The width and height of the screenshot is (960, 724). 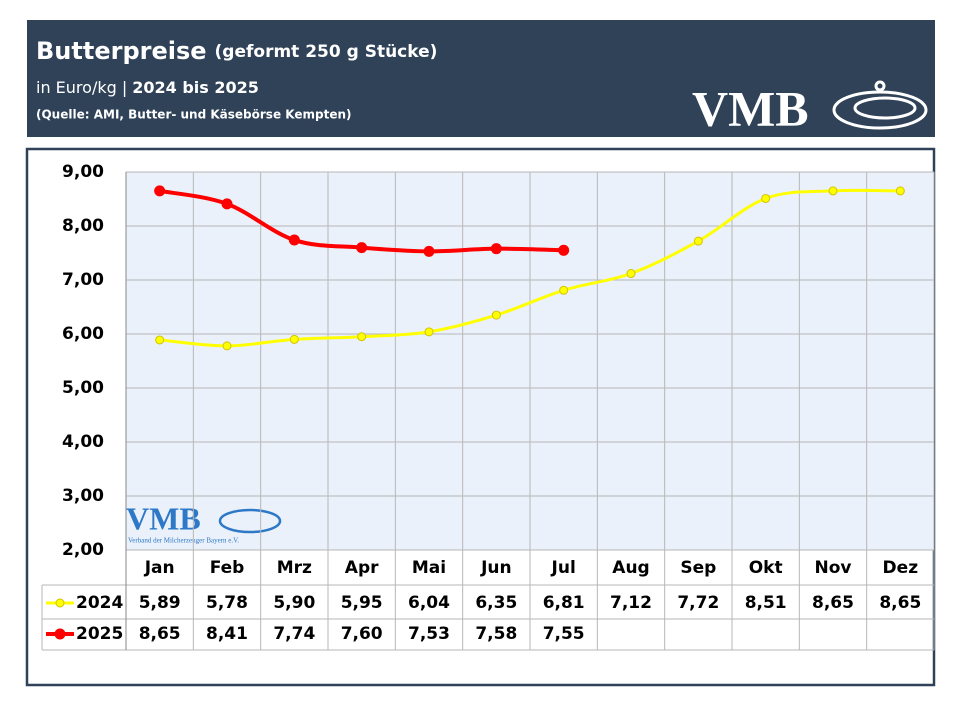 I want to click on x-tick-label: Aug, so click(x=630, y=568).